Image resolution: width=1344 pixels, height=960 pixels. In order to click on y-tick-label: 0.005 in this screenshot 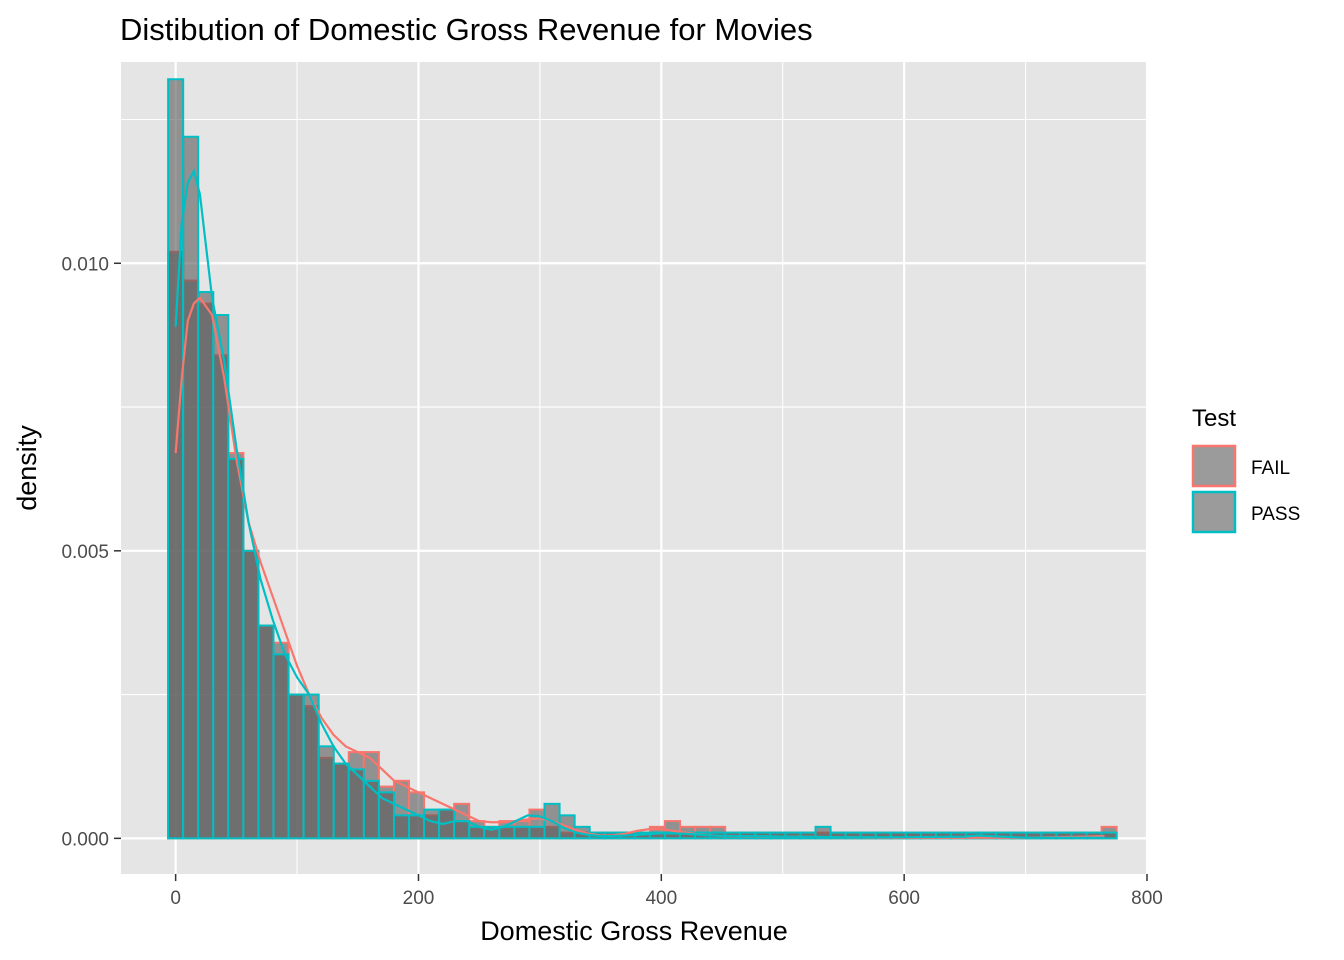, I will do `click(85, 552)`.